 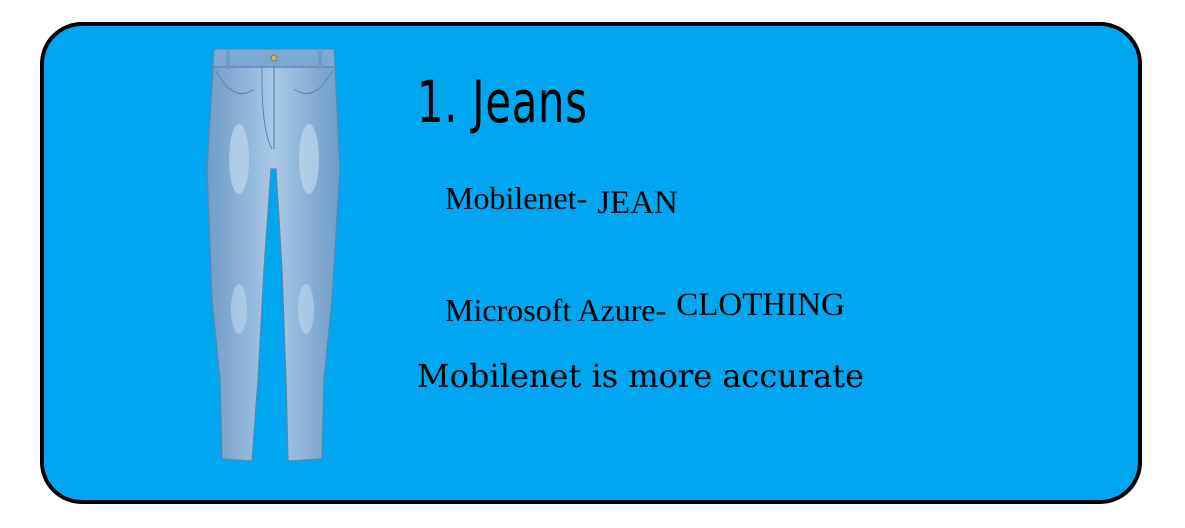 What do you see at coordinates (760, 305) in the screenshot?
I see `model-prediction: CLOTHING` at bounding box center [760, 305].